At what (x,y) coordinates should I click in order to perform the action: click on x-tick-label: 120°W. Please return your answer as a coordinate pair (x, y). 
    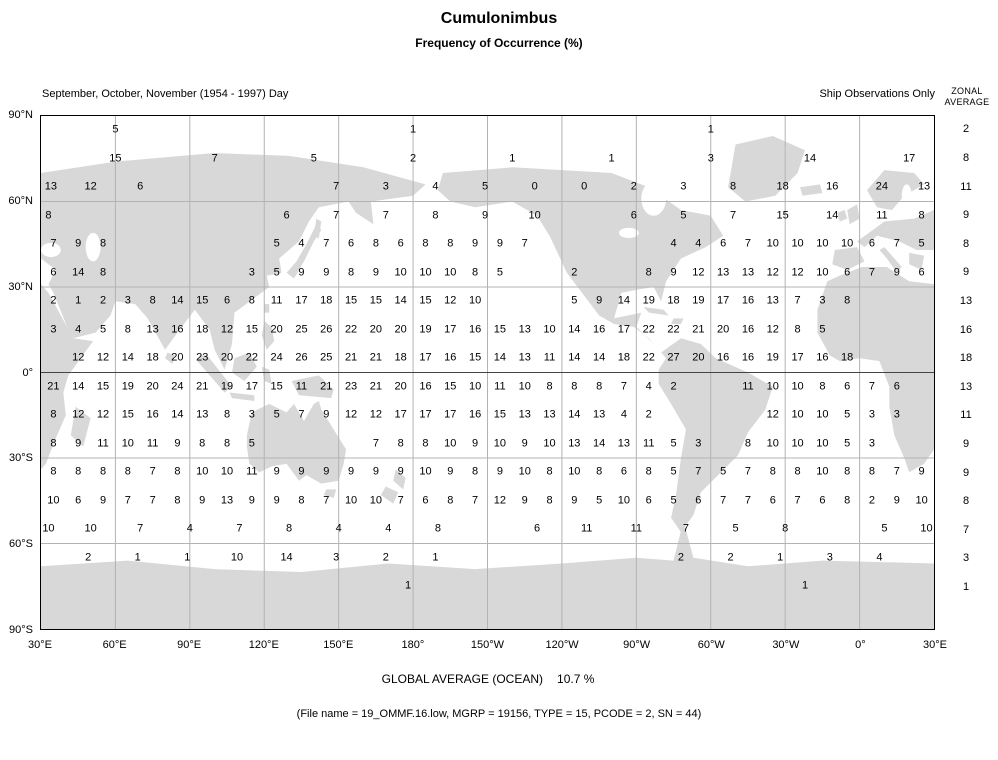
    Looking at the image, I should click on (562, 645).